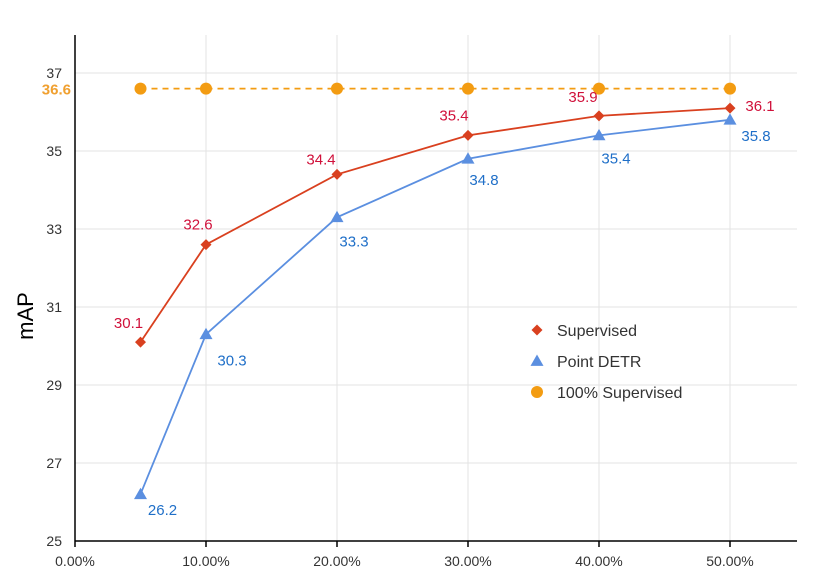 The height and width of the screenshot is (585, 830). I want to click on legend-label: Point DETR, so click(599, 362).